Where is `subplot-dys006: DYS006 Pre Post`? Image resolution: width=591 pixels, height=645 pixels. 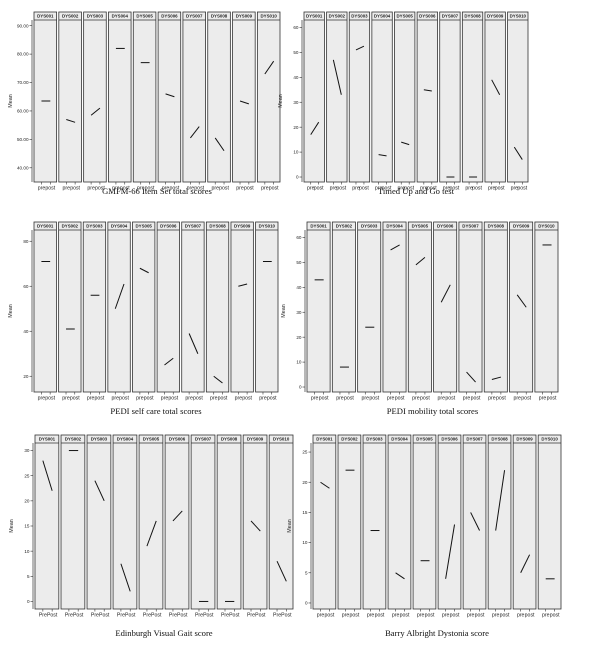 subplot-dys006: DYS006 Pre Post is located at coordinates (177, 526).